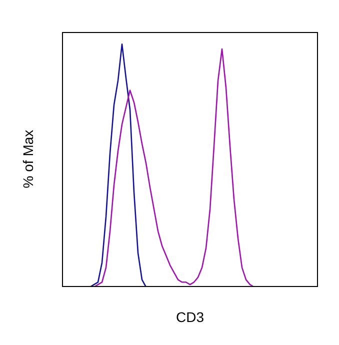 This screenshot has height=345, width=339. What do you see at coordinates (189, 317) in the screenshot?
I see `x-axis-title: CD3` at bounding box center [189, 317].